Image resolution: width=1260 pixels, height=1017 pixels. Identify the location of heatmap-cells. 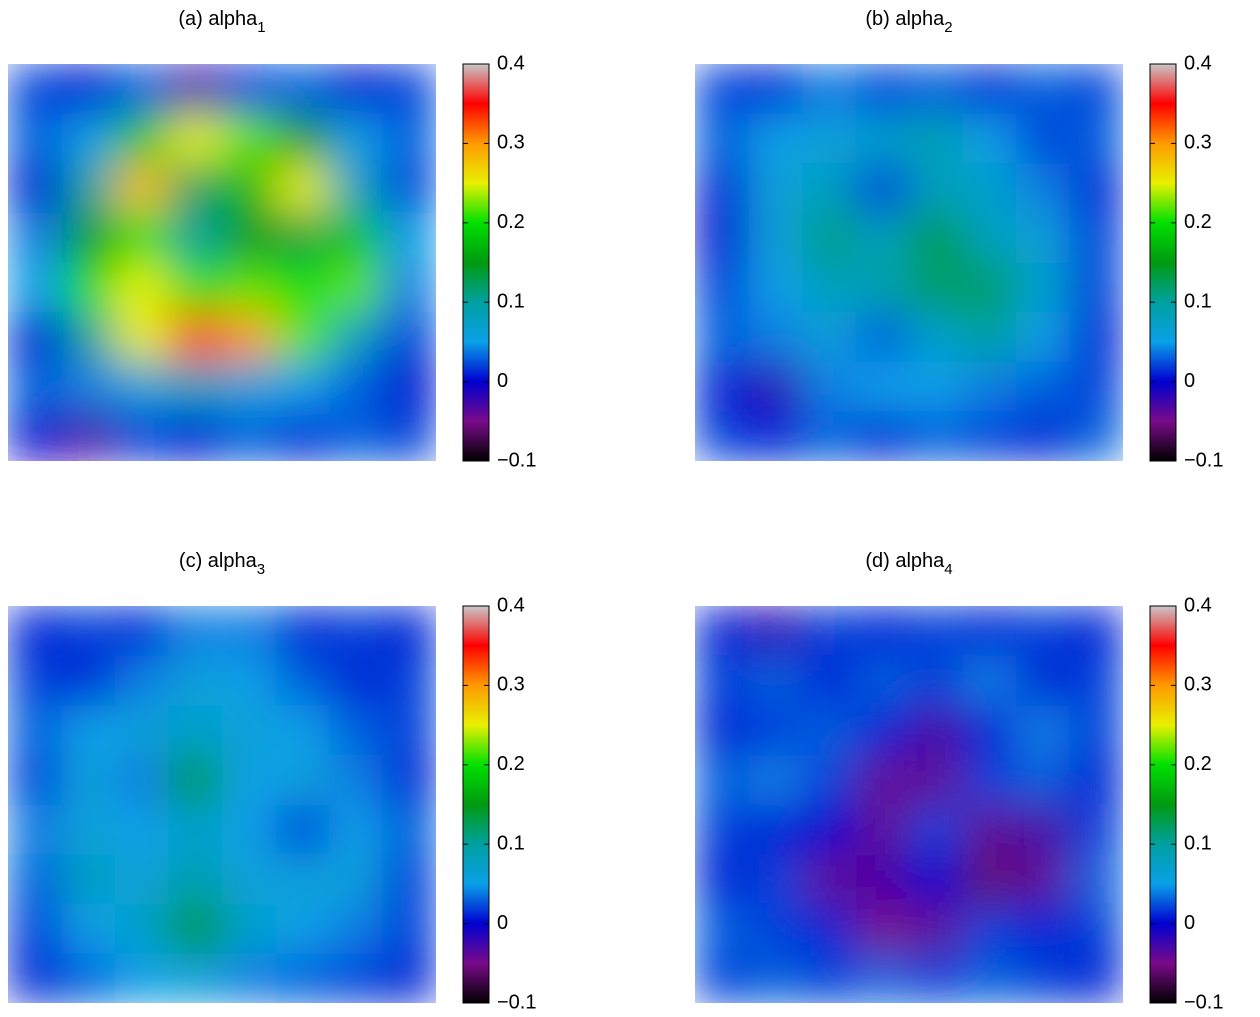
(222, 262).